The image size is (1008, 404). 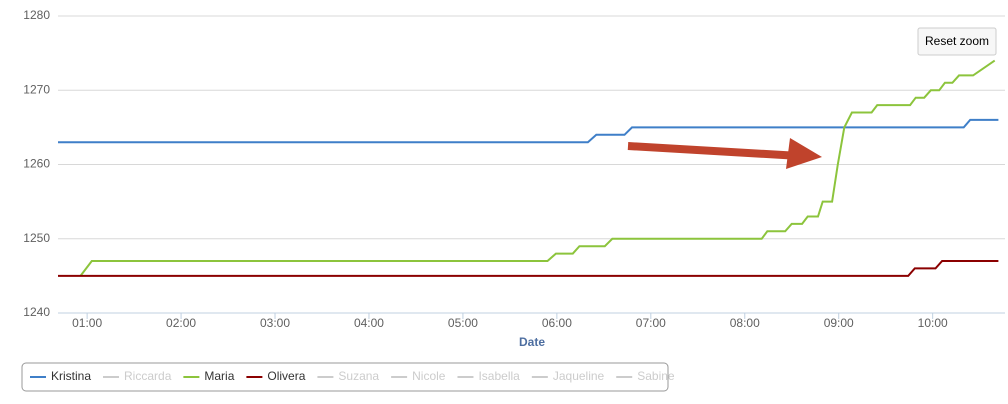 What do you see at coordinates (36, 164) in the screenshot?
I see `y-tick-label: 1260` at bounding box center [36, 164].